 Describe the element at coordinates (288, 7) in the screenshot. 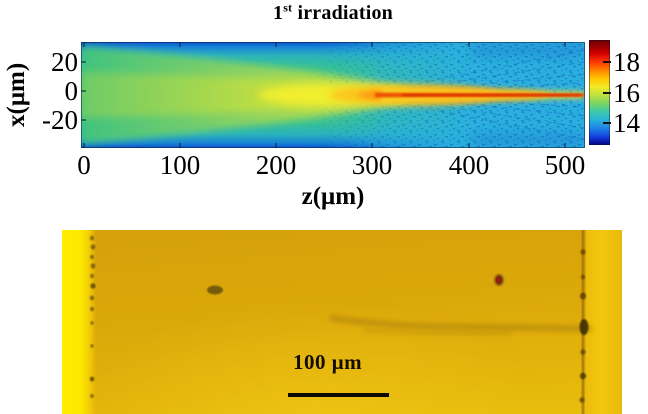

I see `figure-title-ordinal: st` at that location.